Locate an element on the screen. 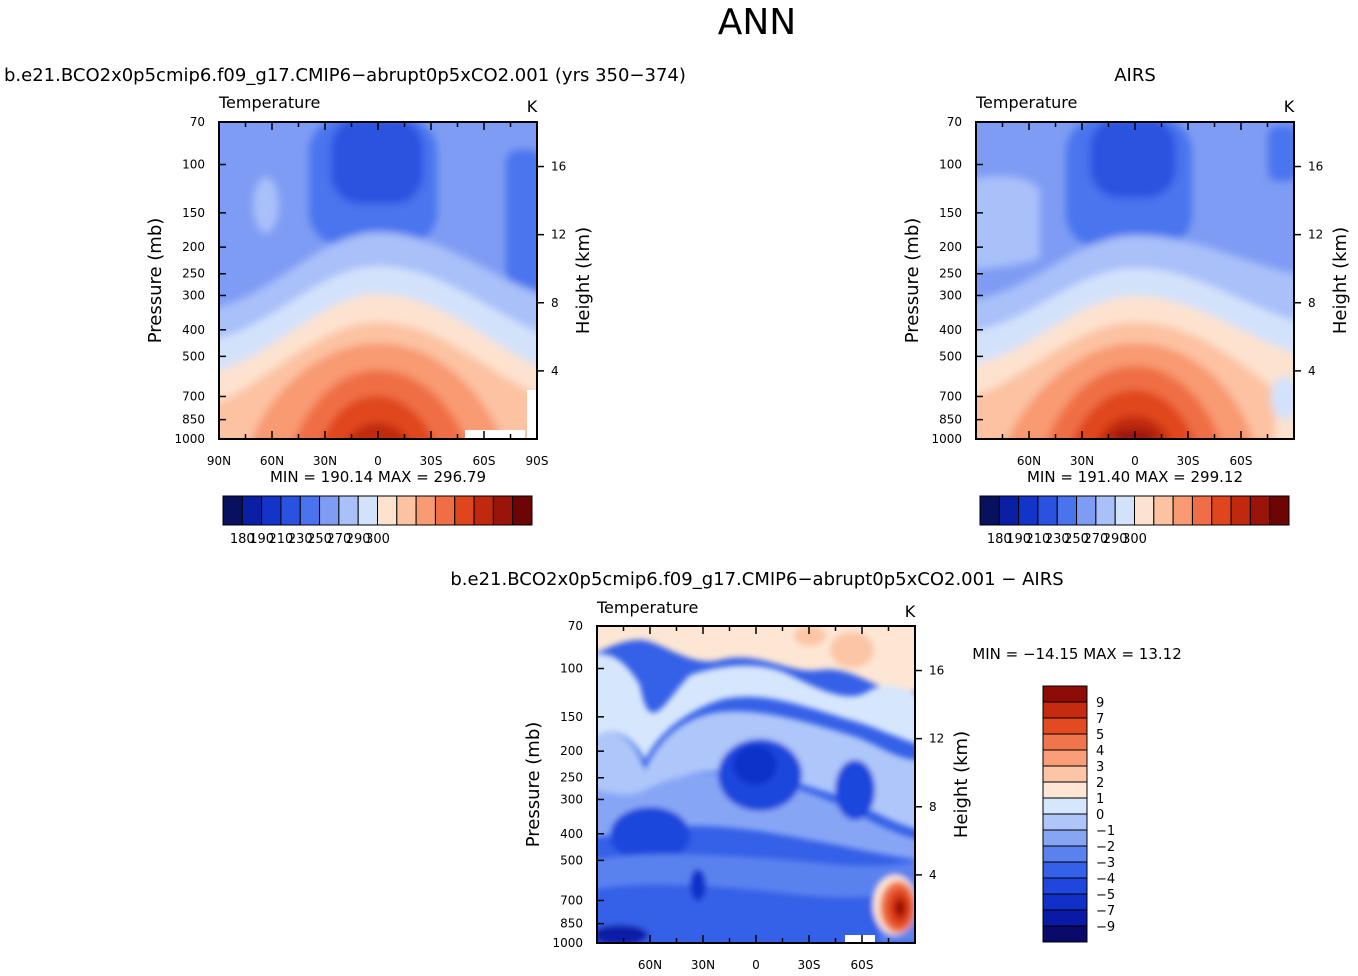  panel-obs-units: K is located at coordinates (1289, 106).